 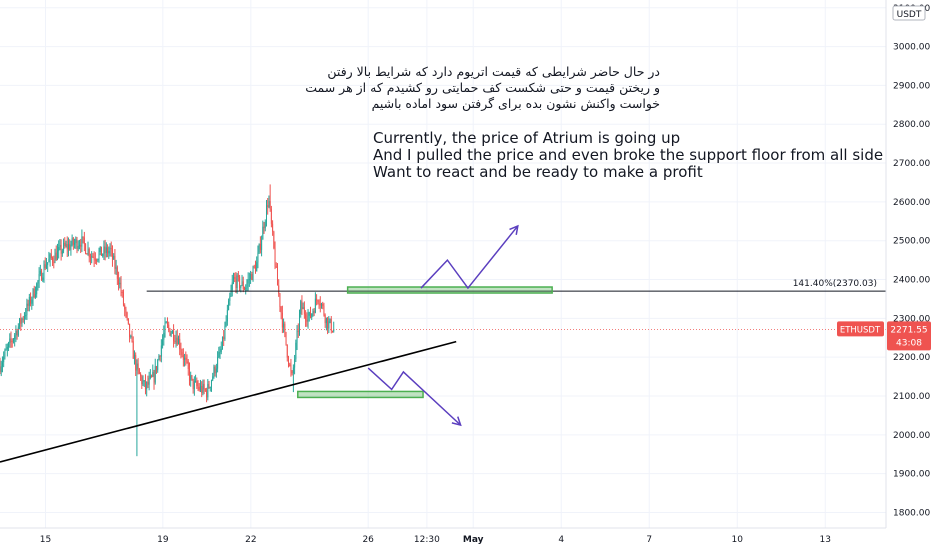 What do you see at coordinates (911, 164) in the screenshot?
I see `price-tick-label: 2700.00` at bounding box center [911, 164].